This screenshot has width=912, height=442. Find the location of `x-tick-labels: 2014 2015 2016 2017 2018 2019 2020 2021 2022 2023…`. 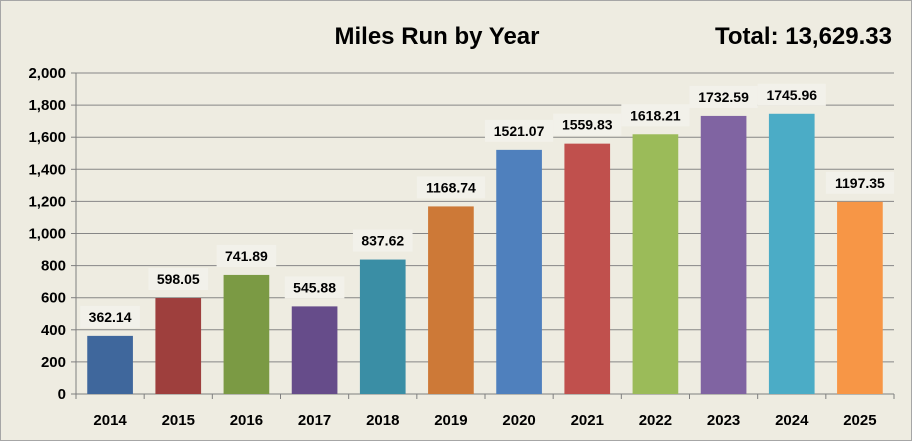

x-tick-labels: 2014 2015 2016 2017 2018 2019 2020 2021 2022 2023… is located at coordinates (484, 420).